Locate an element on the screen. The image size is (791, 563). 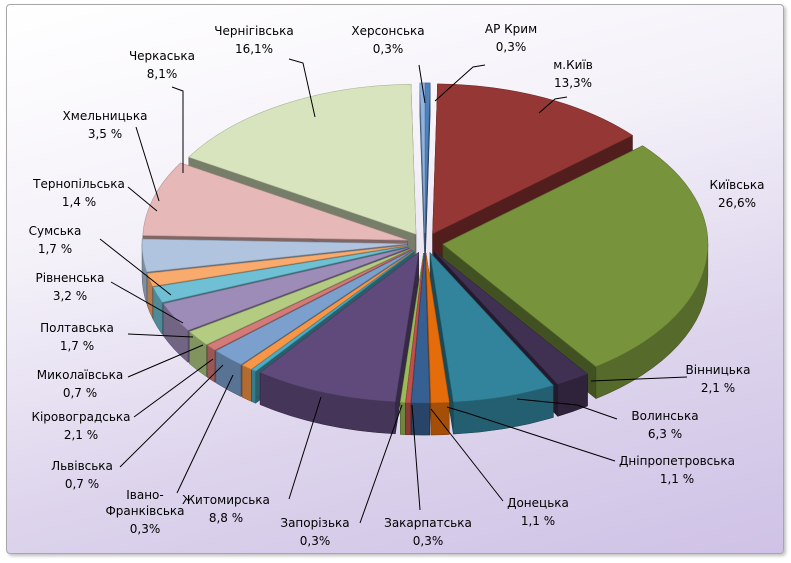
slice-name-label: Житомирська is located at coordinates (226, 500).